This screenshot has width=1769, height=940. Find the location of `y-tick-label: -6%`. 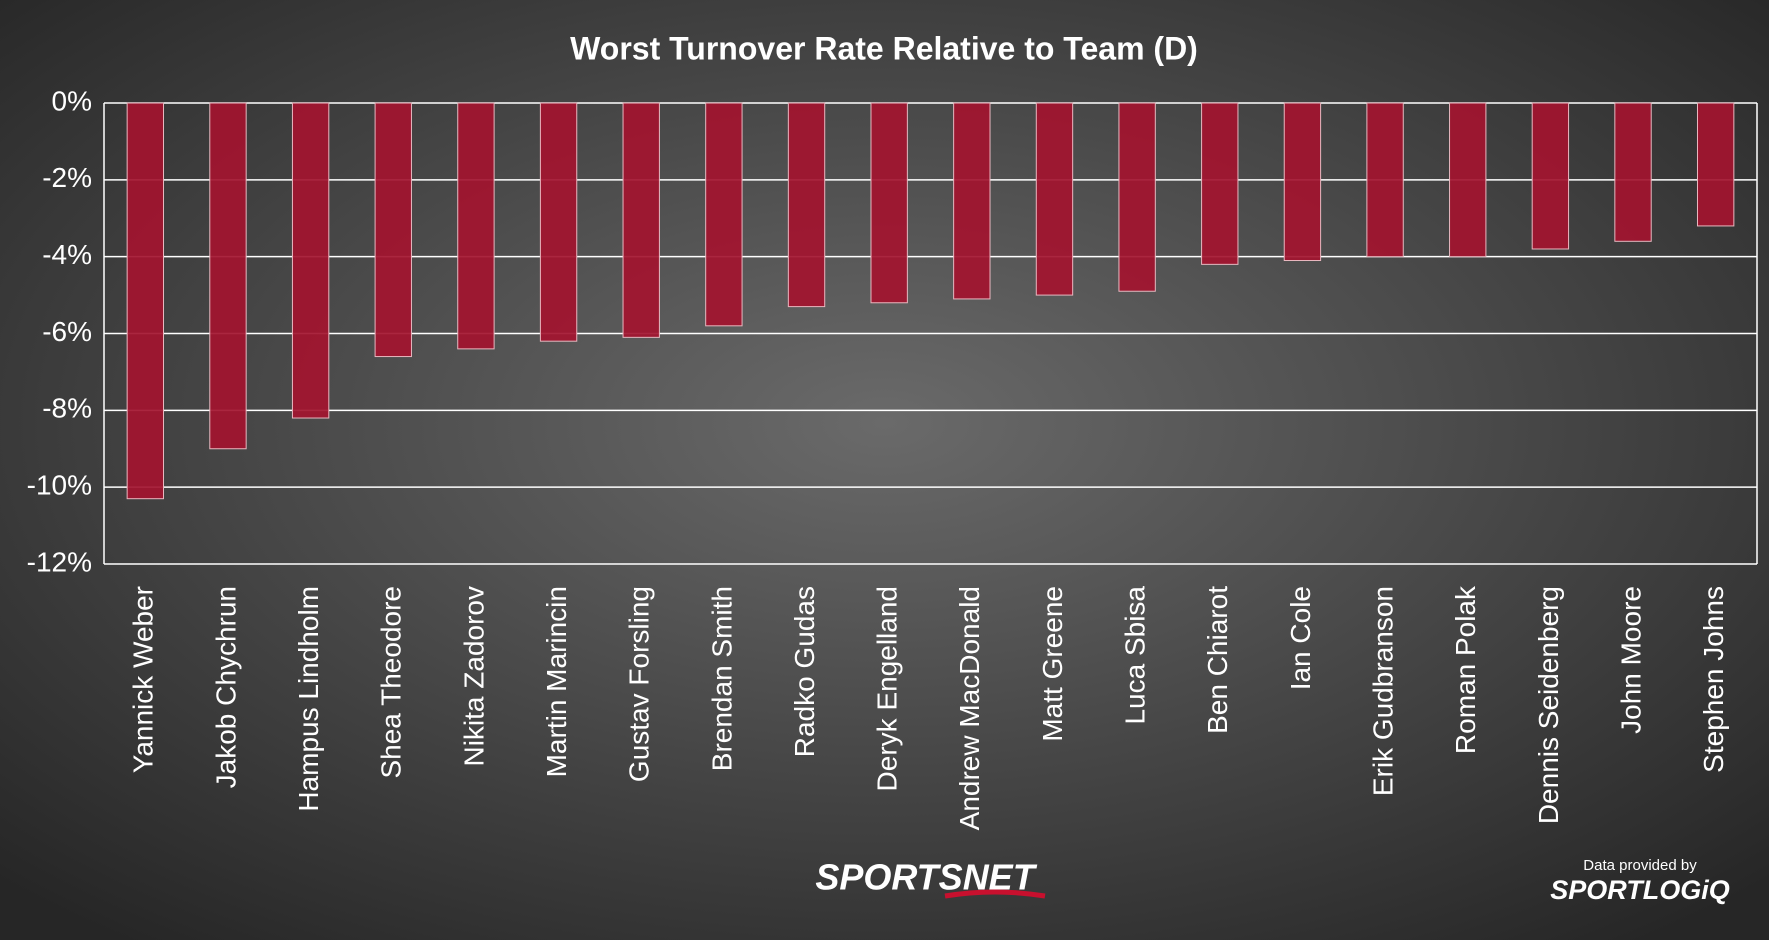

y-tick-label: -6% is located at coordinates (67, 331).